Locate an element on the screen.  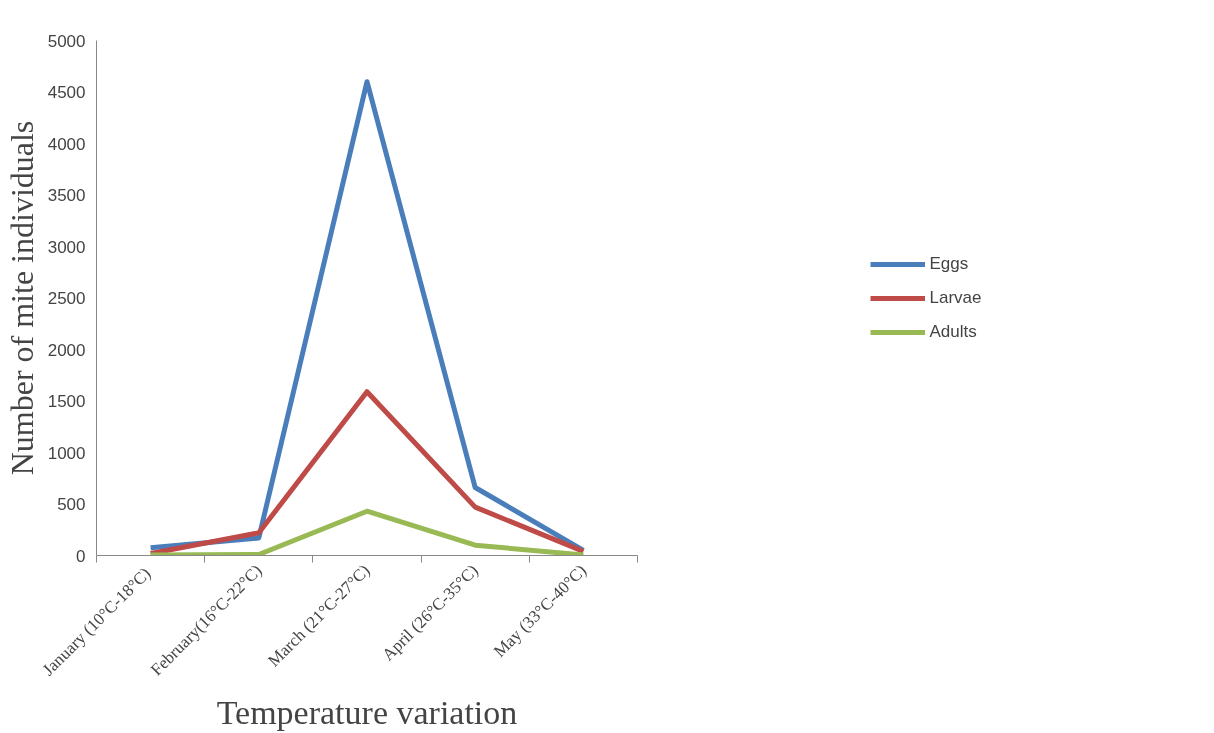
y-axis-title: Number of mite individuals is located at coordinates (21, 298).